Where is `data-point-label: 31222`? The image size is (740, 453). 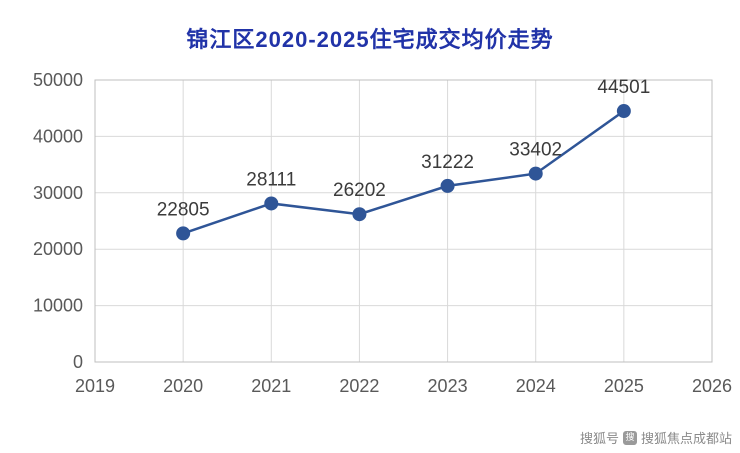 data-point-label: 31222 is located at coordinates (447, 162).